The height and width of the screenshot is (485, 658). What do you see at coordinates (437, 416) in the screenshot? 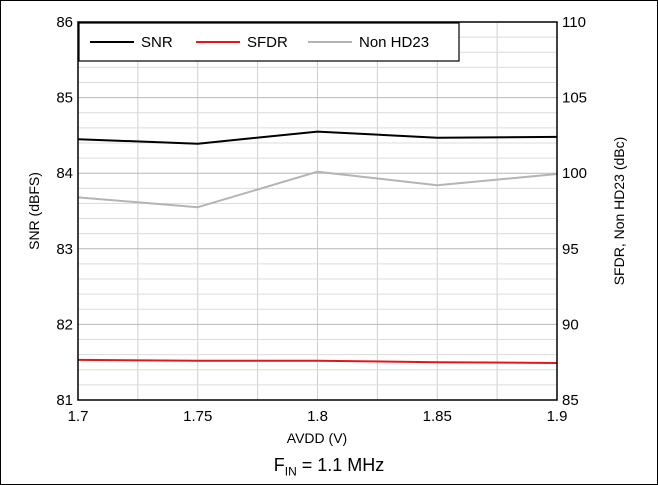
I see `x-tick-label: 1.85` at bounding box center [437, 416].